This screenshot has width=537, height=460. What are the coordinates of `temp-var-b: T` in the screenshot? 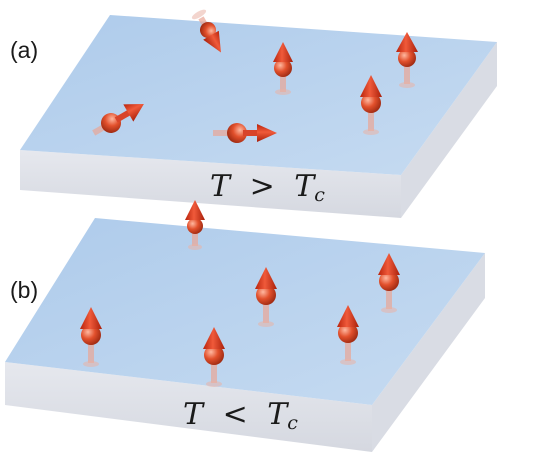 It's located at (194, 414).